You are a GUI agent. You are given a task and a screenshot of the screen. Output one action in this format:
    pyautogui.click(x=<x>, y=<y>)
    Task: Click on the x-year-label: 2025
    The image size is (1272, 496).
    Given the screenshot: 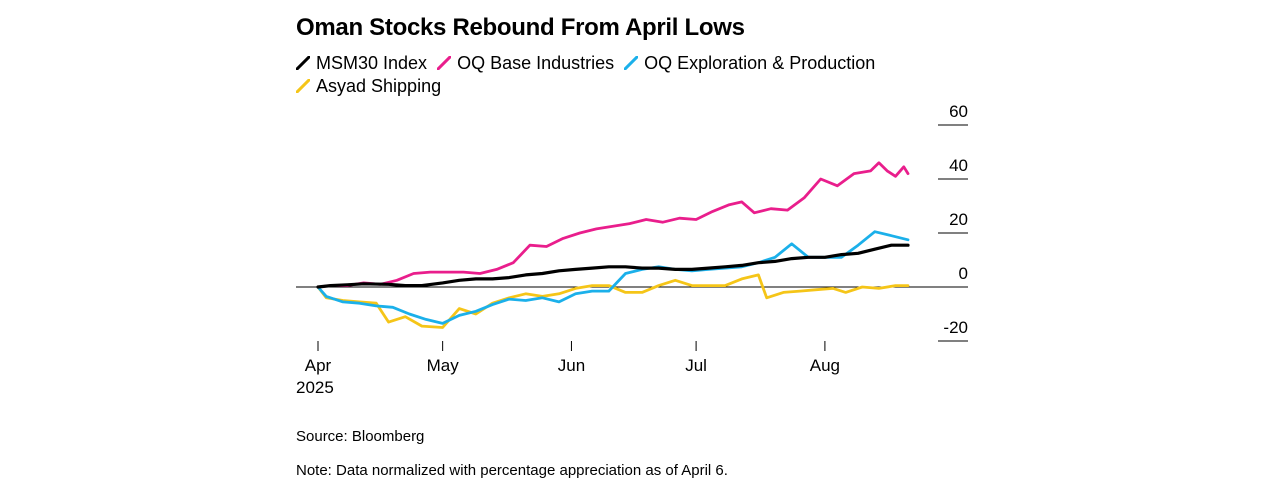 What is the action you would take?
    pyautogui.click(x=315, y=387)
    